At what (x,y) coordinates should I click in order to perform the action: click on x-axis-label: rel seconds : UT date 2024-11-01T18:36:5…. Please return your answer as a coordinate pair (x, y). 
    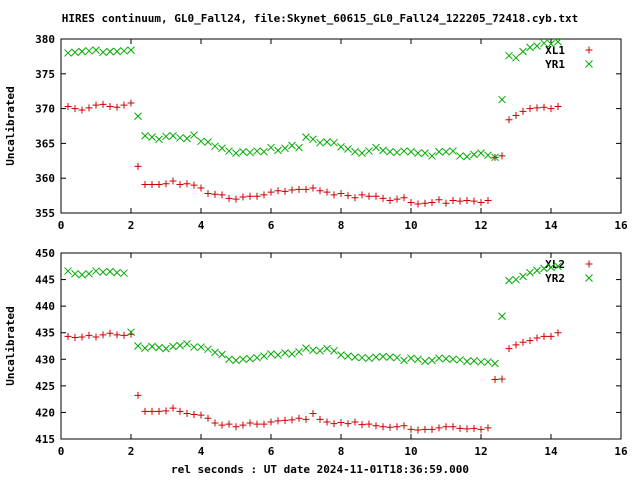
    Looking at the image, I should click on (319, 469).